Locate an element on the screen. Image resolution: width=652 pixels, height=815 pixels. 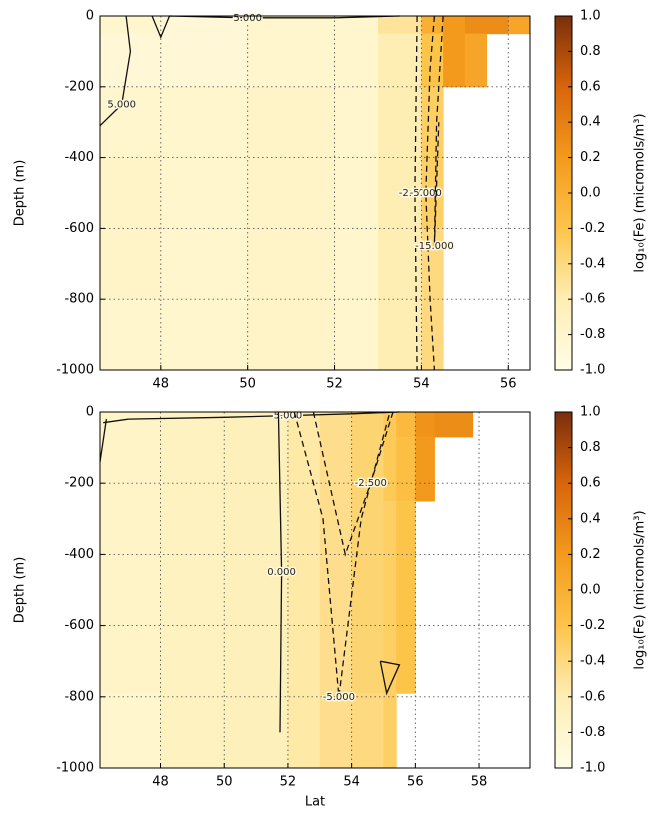
contour-label: -2.500 is located at coordinates (371, 483).